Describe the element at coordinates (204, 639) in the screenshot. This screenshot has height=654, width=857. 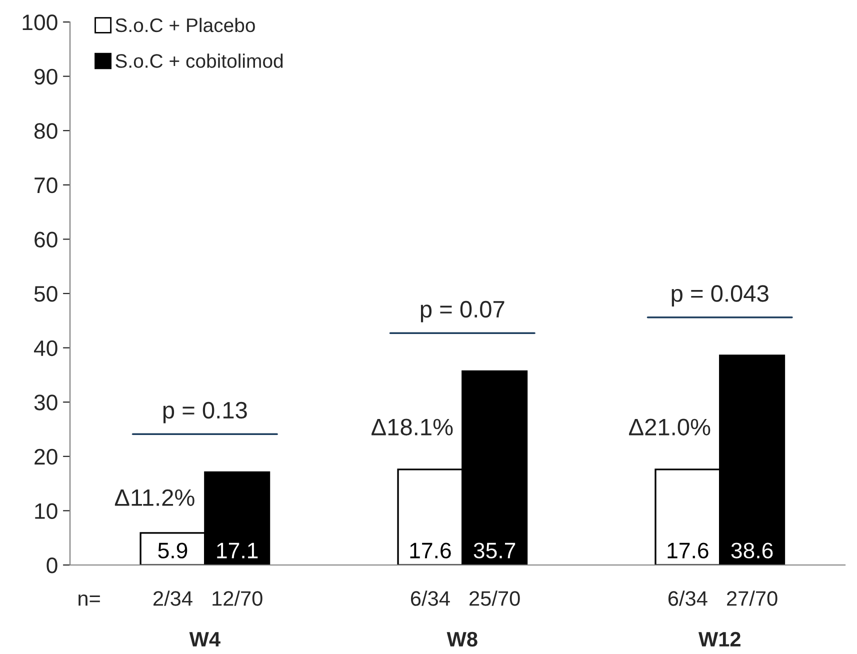
I see `x-tick-label: W4` at that location.